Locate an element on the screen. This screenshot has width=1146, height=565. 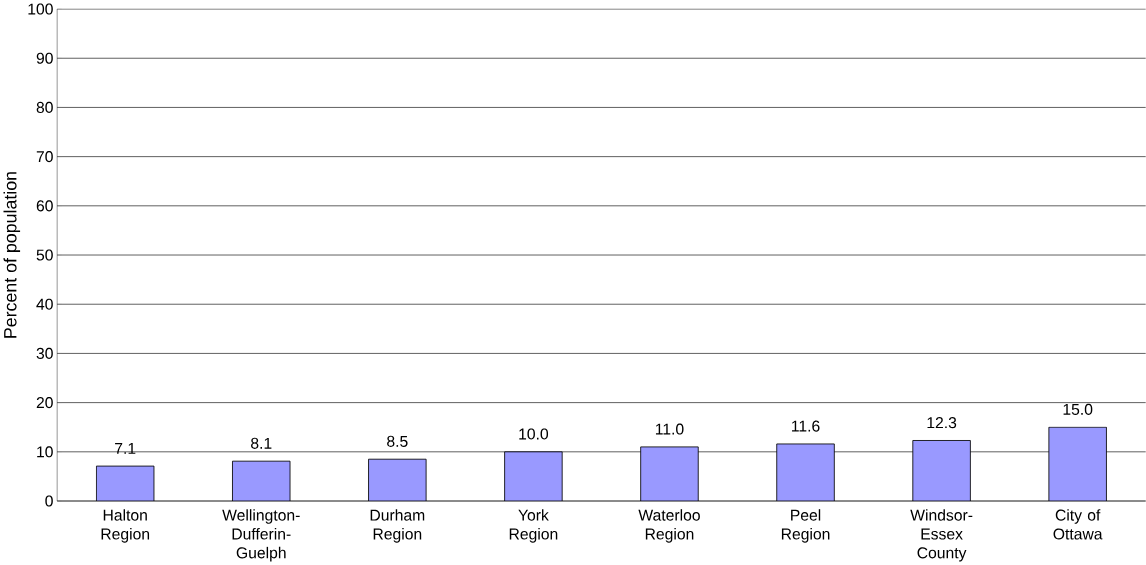
y-tick-label: 20 is located at coordinates (44, 403).